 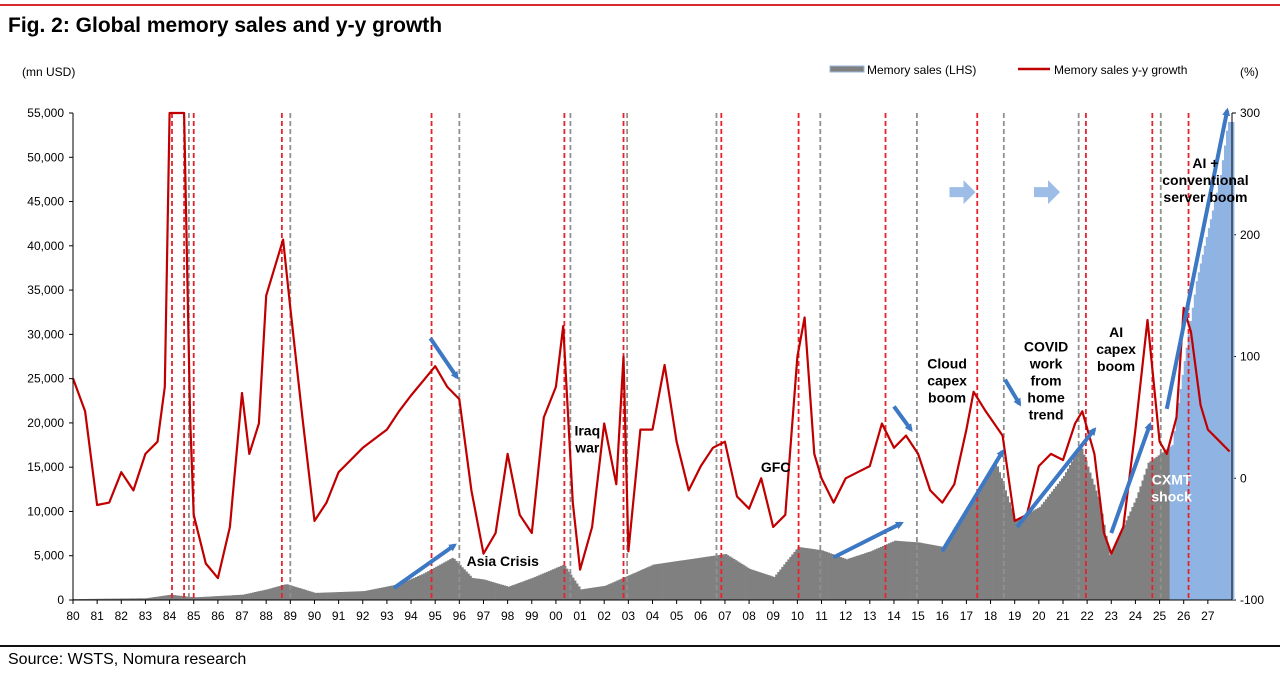 I want to click on chart-annotation: Cloud capex boom, so click(x=947, y=381).